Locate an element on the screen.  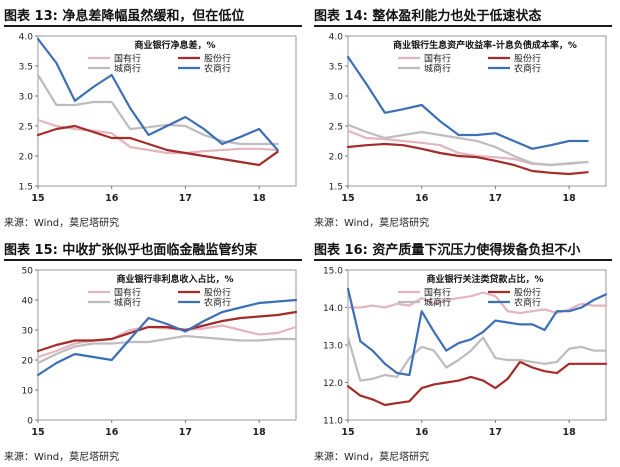
chart-title: 商业银行净息差，% is located at coordinates (174, 45).